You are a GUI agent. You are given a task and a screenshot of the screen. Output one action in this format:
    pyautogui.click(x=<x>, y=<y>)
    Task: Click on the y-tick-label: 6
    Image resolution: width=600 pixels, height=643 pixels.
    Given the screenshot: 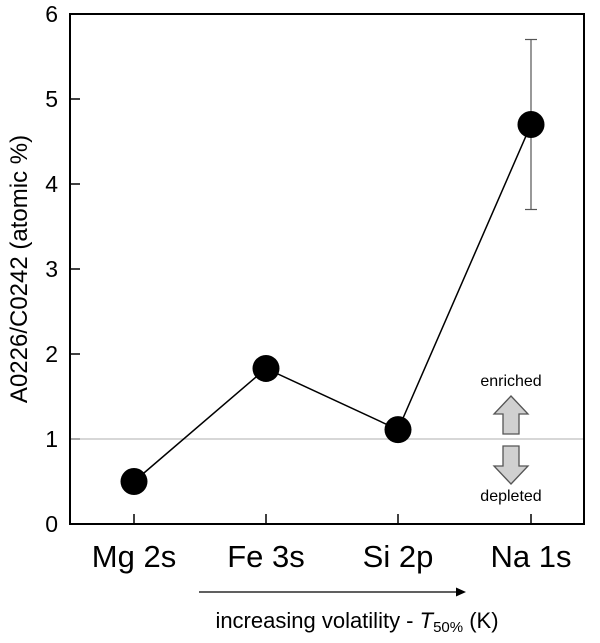 What is the action you would take?
    pyautogui.click(x=51, y=14)
    